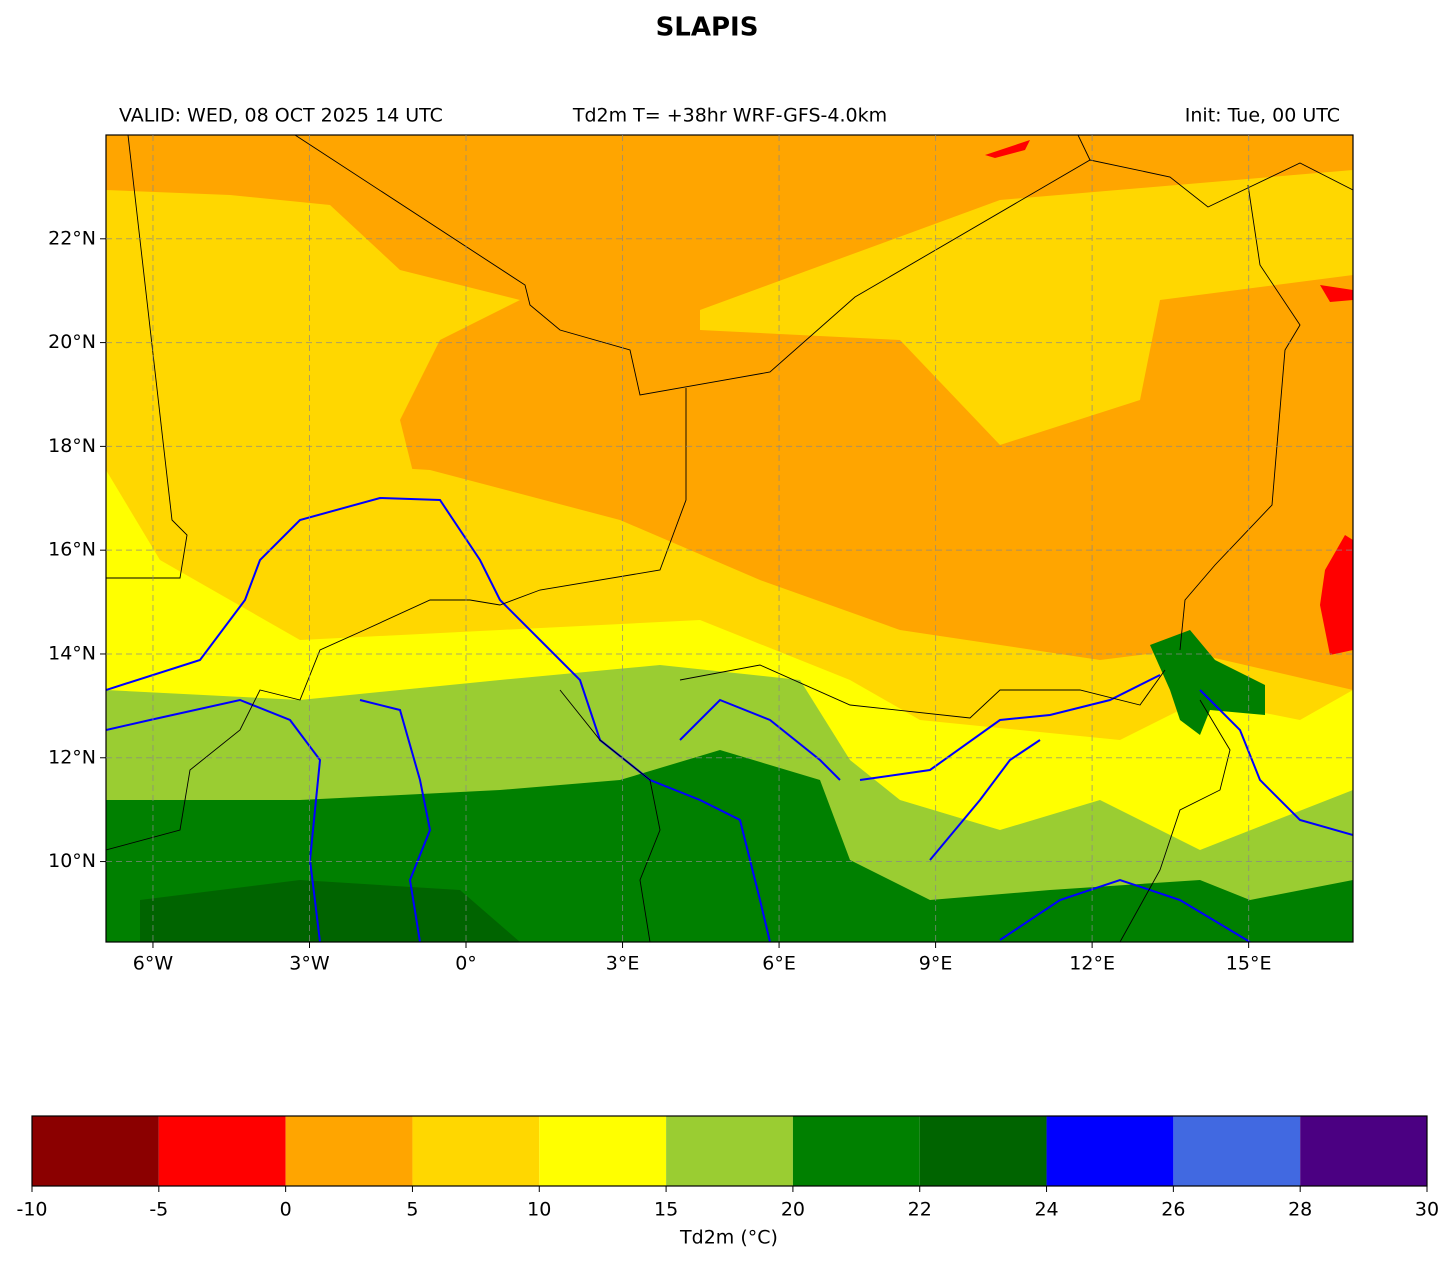  Describe the element at coordinates (153, 964) in the screenshot. I see `x-tick-label: 6°W` at that location.